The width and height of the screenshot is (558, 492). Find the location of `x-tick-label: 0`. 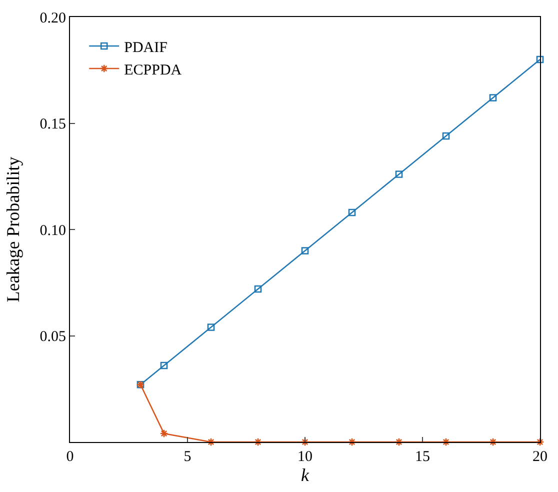

x-tick-label: 0 is located at coordinates (70, 457).